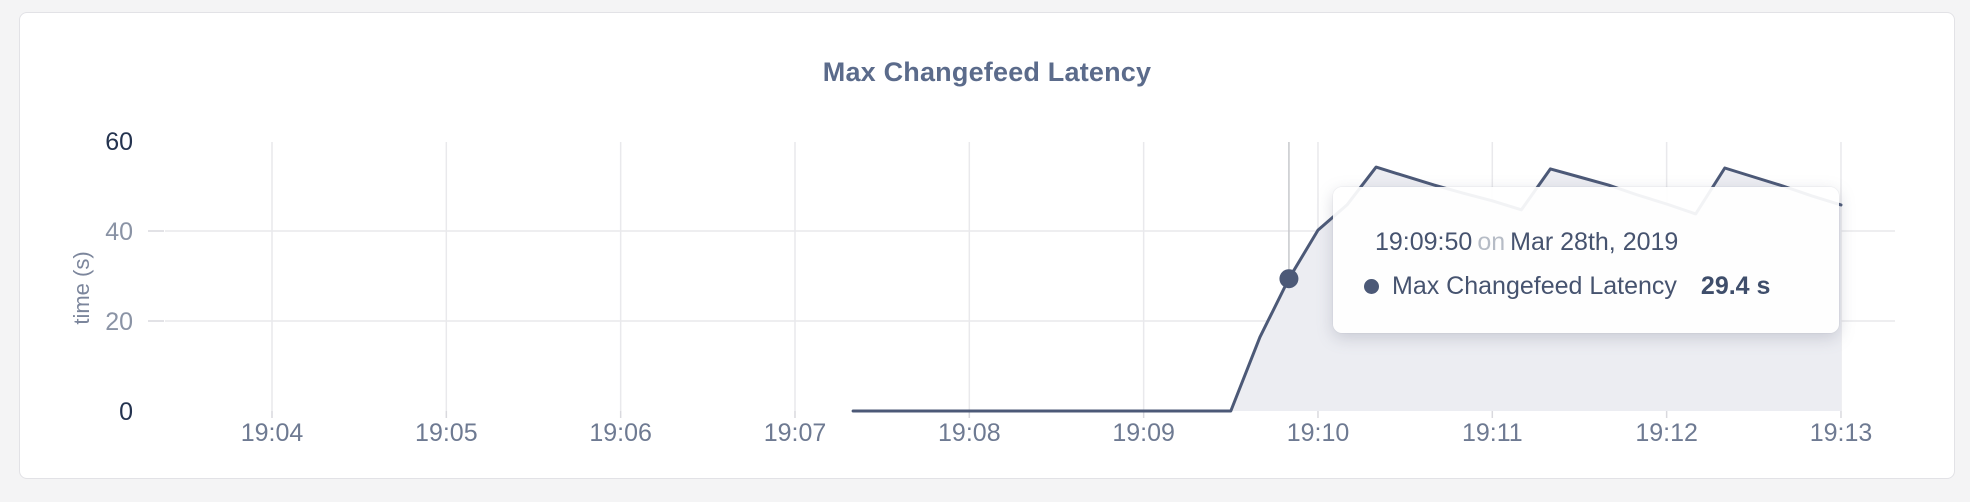 This screenshot has width=1970, height=502. I want to click on tooltip-date: Mar 28th, 2019, so click(1594, 242).